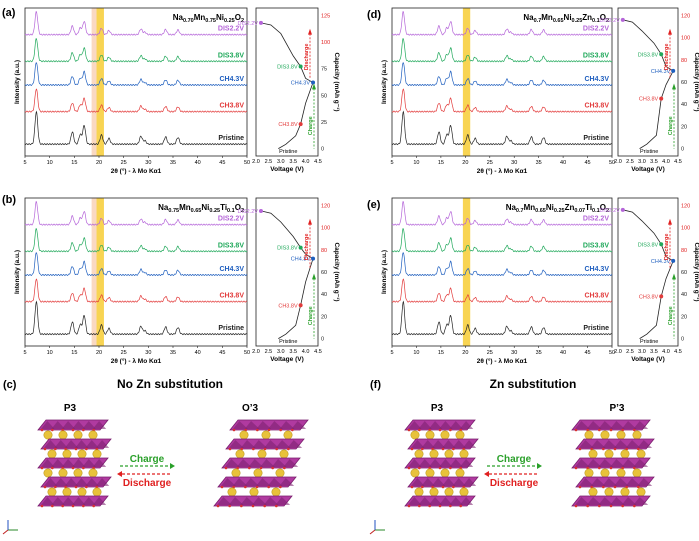 This screenshot has width=699, height=541. What do you see at coordinates (74, 163) in the screenshot?
I see `x-tick-label: 15` at bounding box center [74, 163].